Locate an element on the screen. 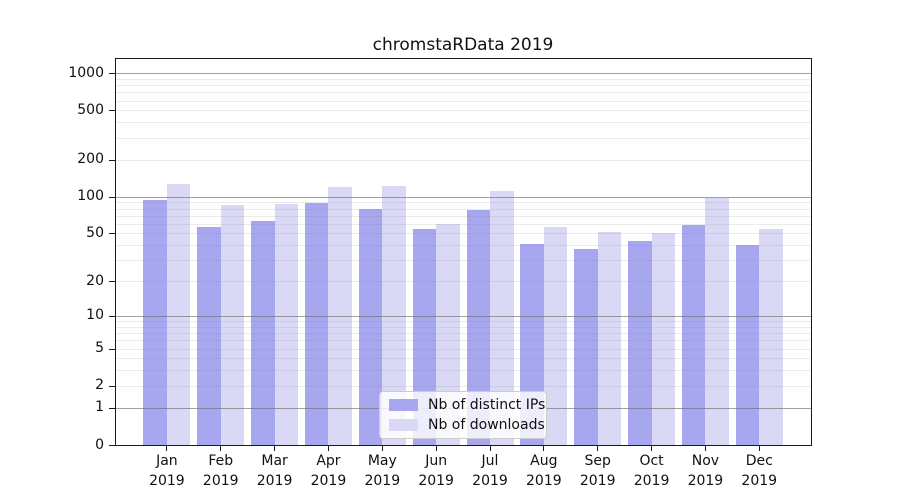 The width and height of the screenshot is (900, 500). x-tick-month: May is located at coordinates (382, 461).